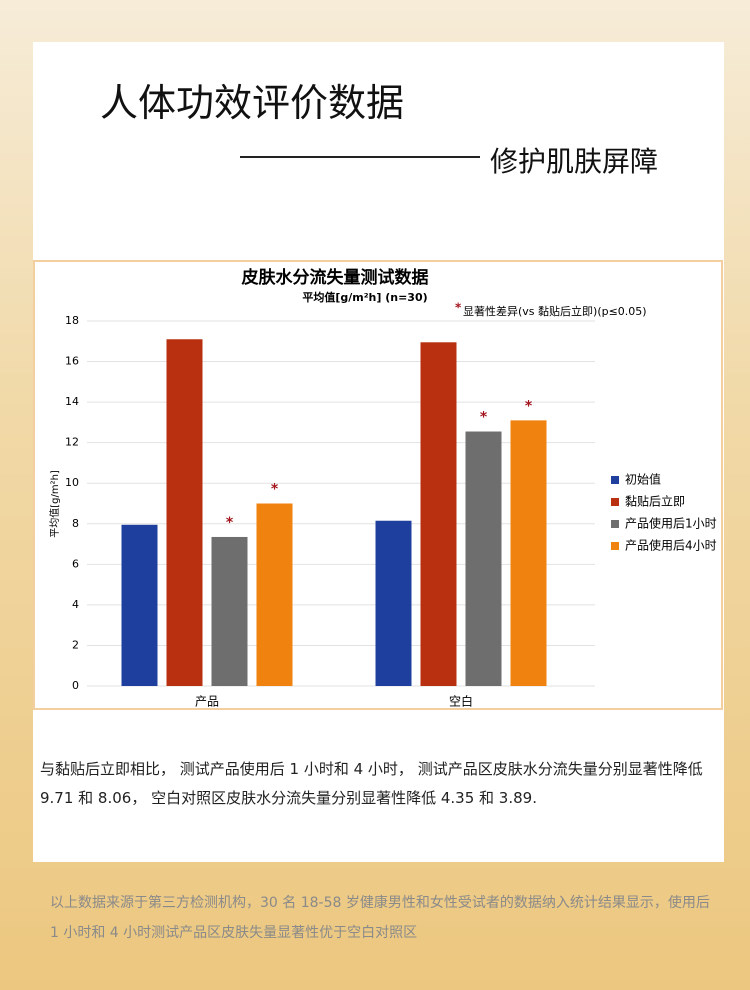 This screenshot has height=990, width=750. Describe the element at coordinates (72, 401) in the screenshot. I see `y-tick-label: 14` at that location.